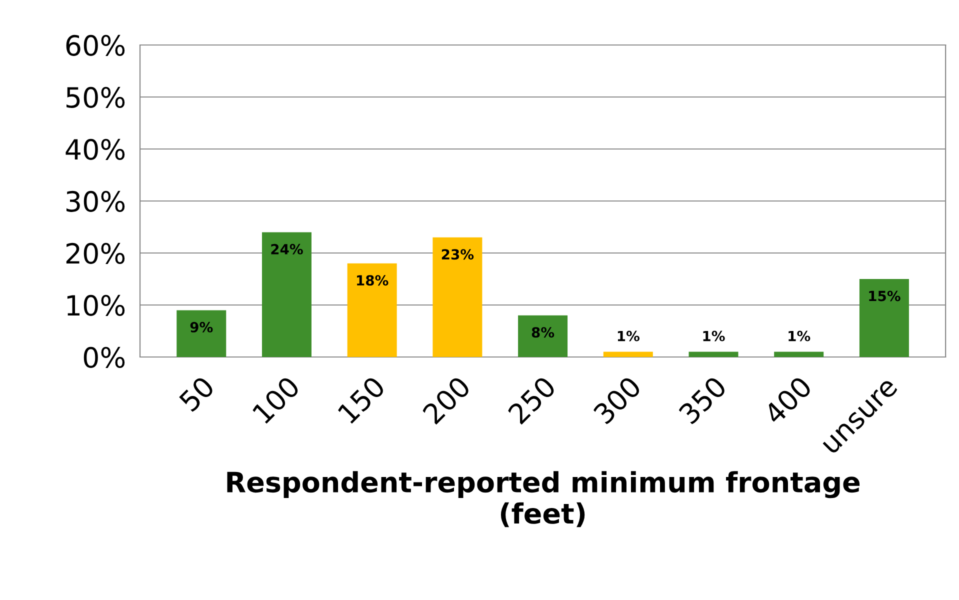 This screenshot has height=600, width=959. Describe the element at coordinates (543, 332) in the screenshot. I see `data-label: 8%` at that location.